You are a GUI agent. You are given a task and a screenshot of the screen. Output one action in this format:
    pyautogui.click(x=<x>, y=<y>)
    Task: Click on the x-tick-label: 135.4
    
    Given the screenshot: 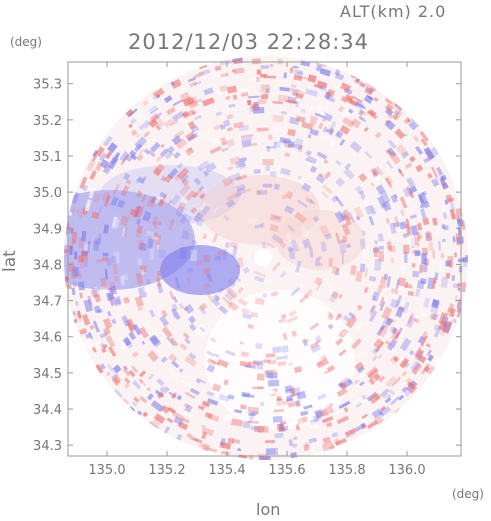 What is the action you would take?
    pyautogui.click(x=226, y=470)
    